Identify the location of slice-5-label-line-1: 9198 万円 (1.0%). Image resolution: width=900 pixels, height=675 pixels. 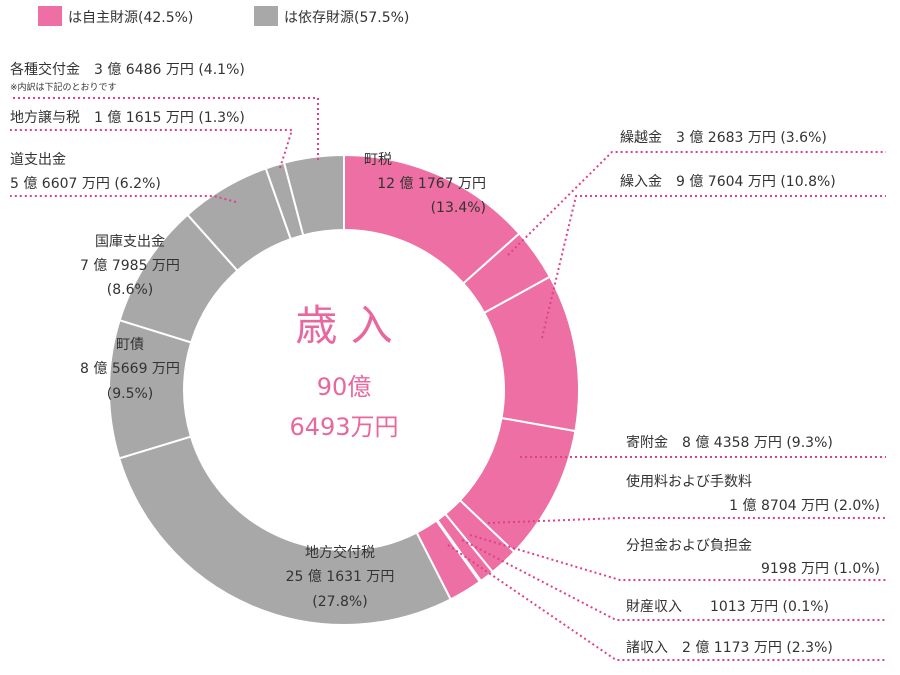
(820, 569).